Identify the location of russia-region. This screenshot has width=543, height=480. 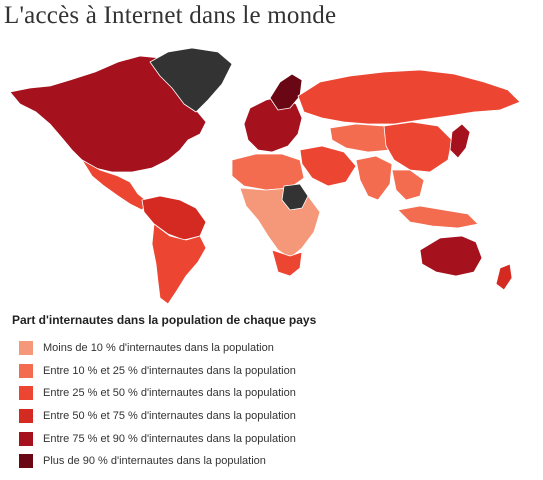
(409, 97).